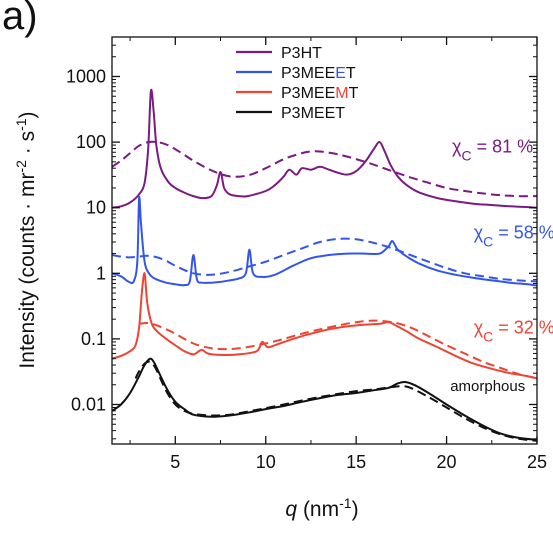 The height and width of the screenshot is (537, 553). What do you see at coordinates (266, 462) in the screenshot?
I see `x-tick-label: 10` at bounding box center [266, 462].